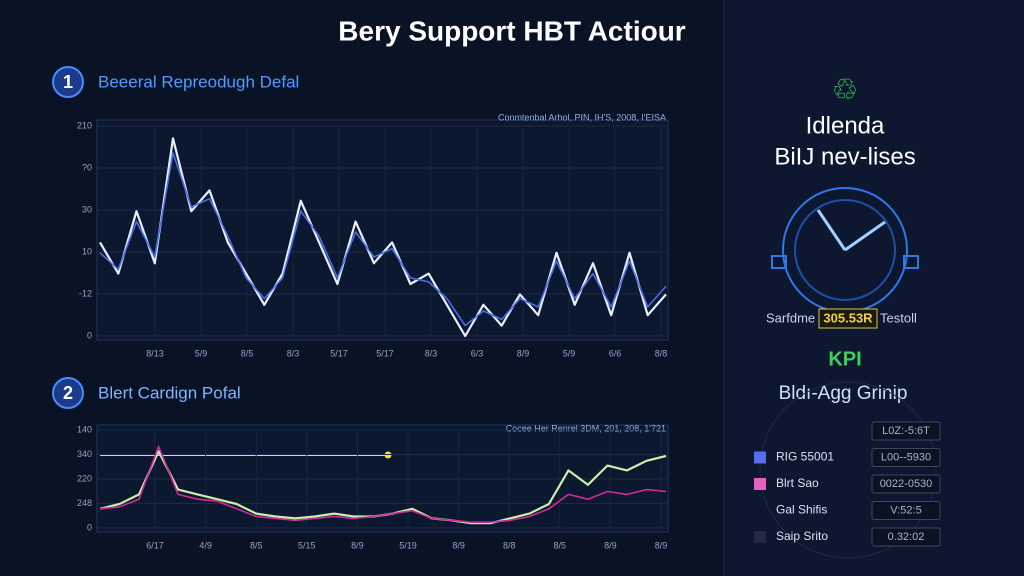 This screenshot has width=1024, height=576. Describe the element at coordinates (408, 545) in the screenshot. I see `x-tick-label: 5/19` at that location.